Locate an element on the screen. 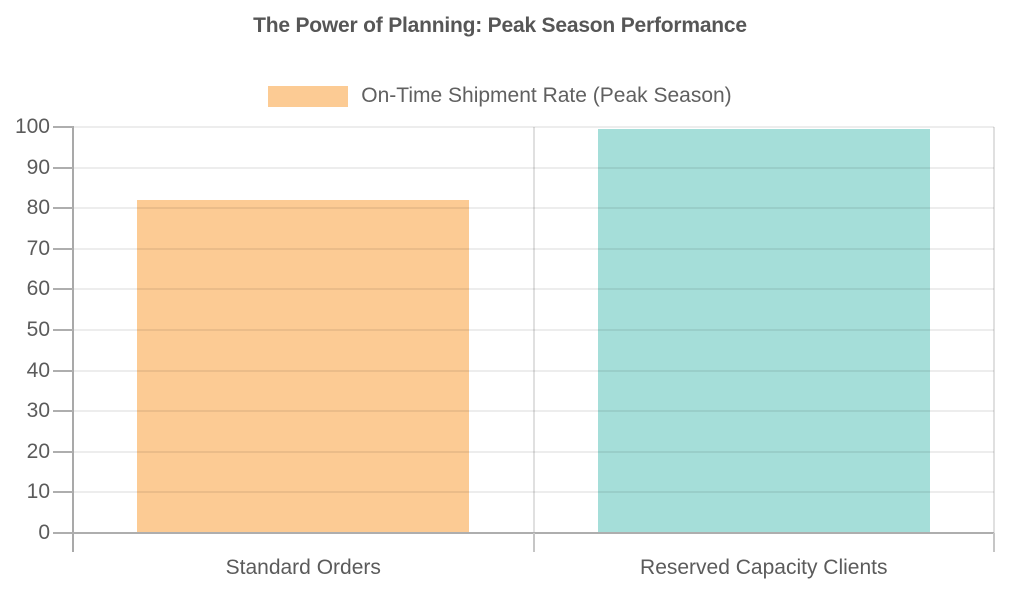 This screenshot has height=602, width=1023. legend-swatch is located at coordinates (308, 96).